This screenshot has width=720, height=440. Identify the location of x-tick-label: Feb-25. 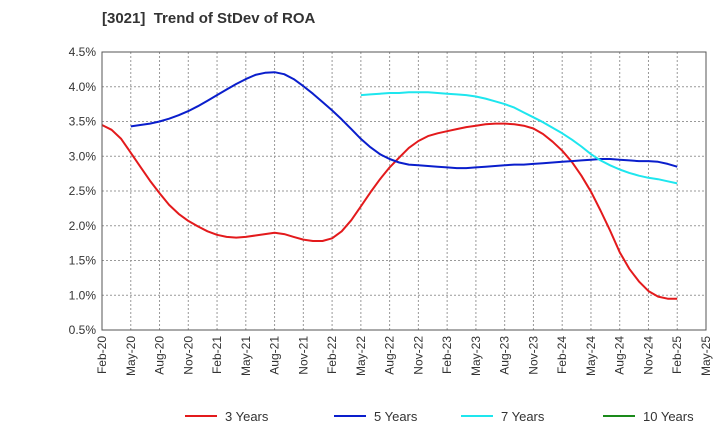
(677, 355).